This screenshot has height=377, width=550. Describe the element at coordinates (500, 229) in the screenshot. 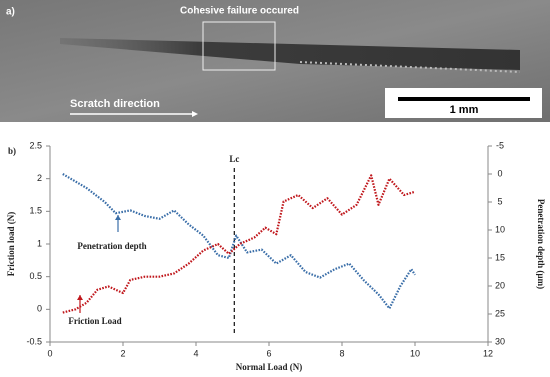

I see `y2-tick-label: 10` at that location.